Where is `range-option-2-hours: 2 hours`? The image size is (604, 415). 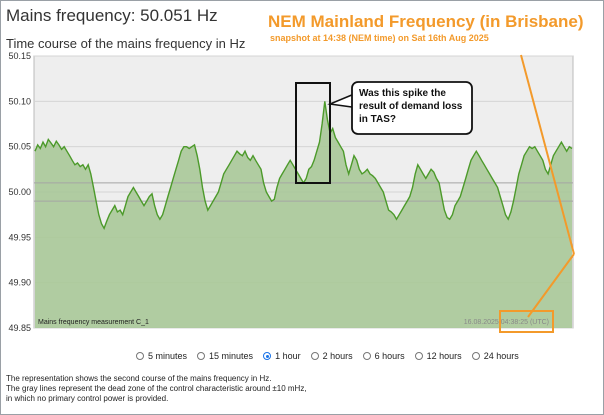
range-option-2-hours: 2 hours is located at coordinates (331, 356).